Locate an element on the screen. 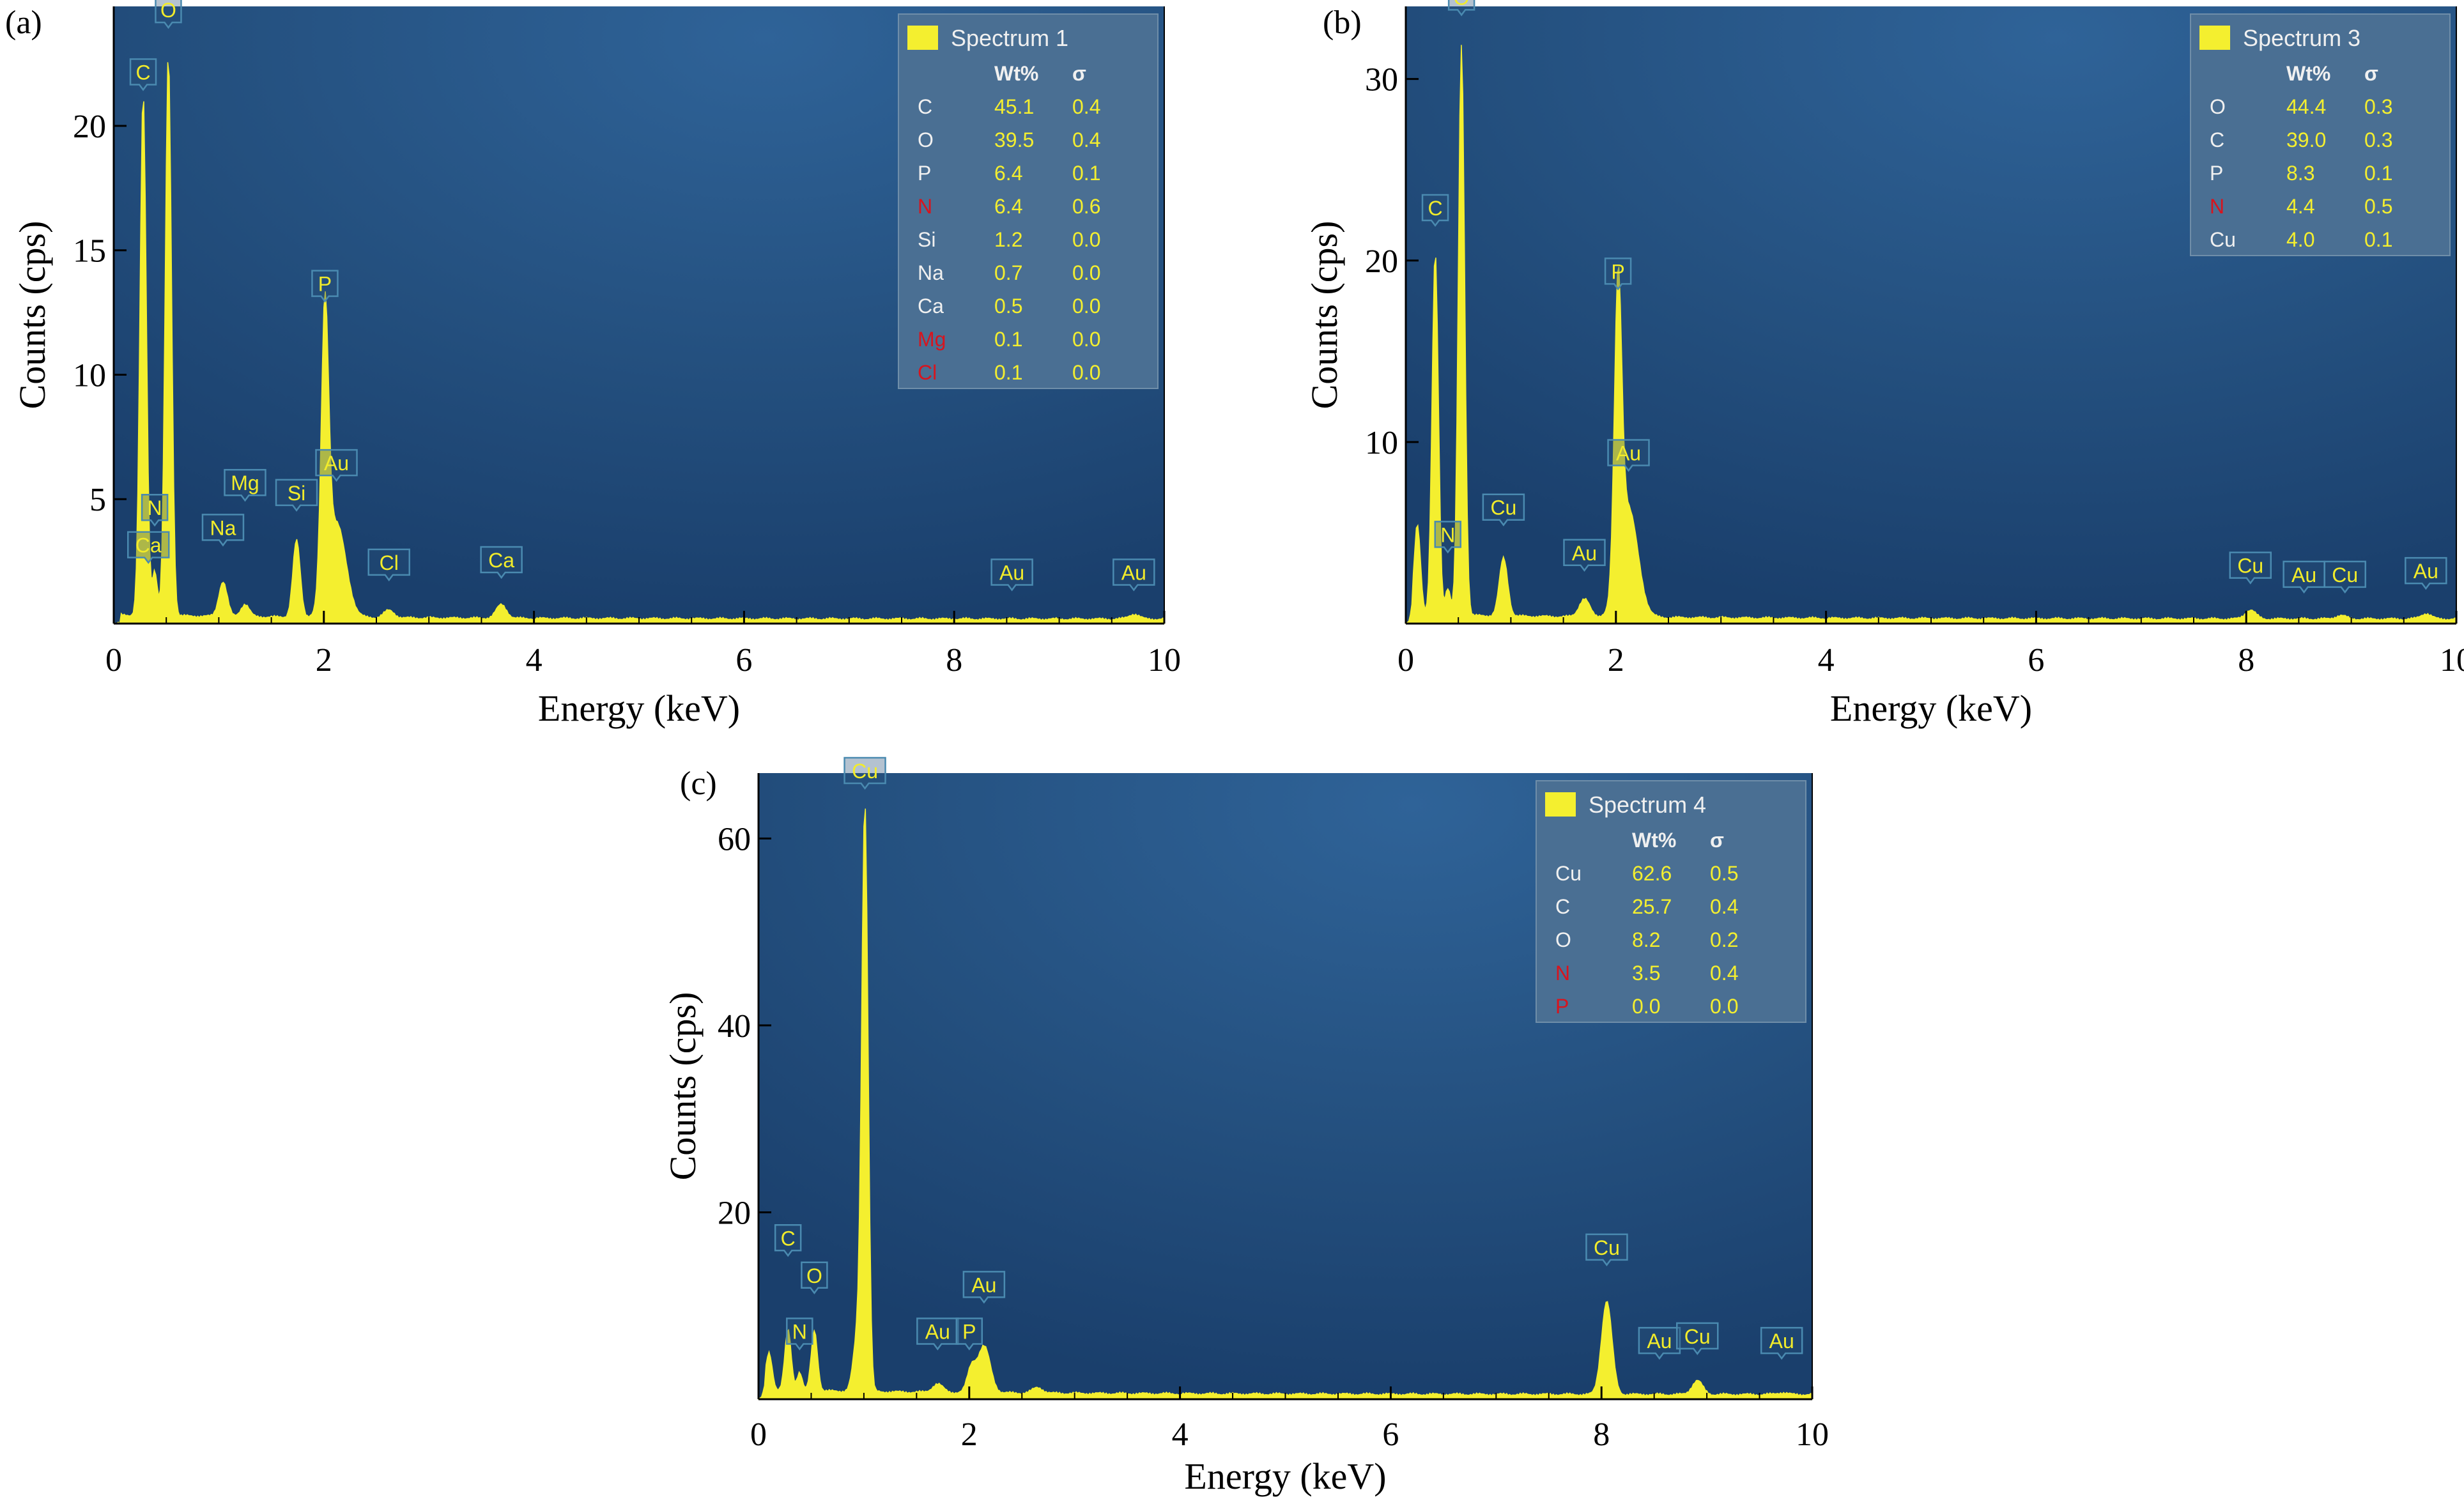  legend-element: Si is located at coordinates (927, 239).